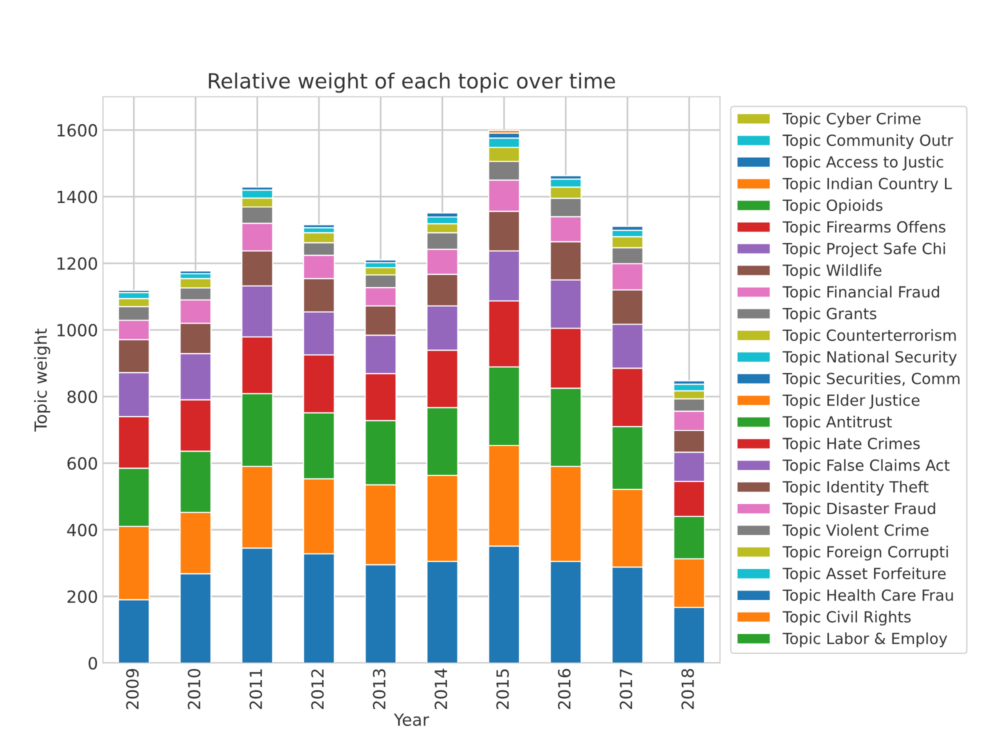  What do you see at coordinates (379, 689) in the screenshot?
I see `x-tick-label: 2013` at bounding box center [379, 689].